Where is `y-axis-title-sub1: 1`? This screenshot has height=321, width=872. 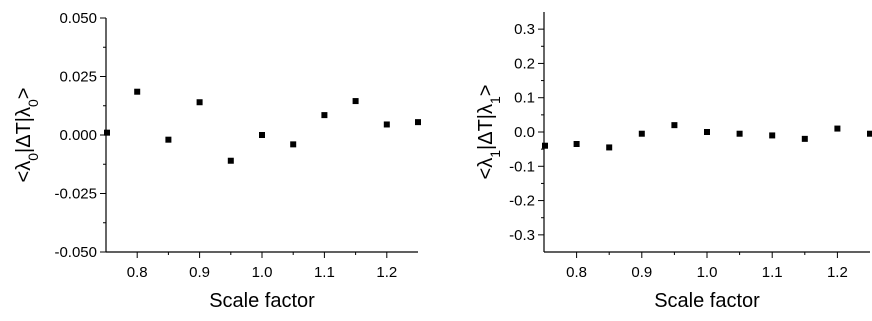 y-axis-title-sub1: 1 is located at coordinates (495, 154).